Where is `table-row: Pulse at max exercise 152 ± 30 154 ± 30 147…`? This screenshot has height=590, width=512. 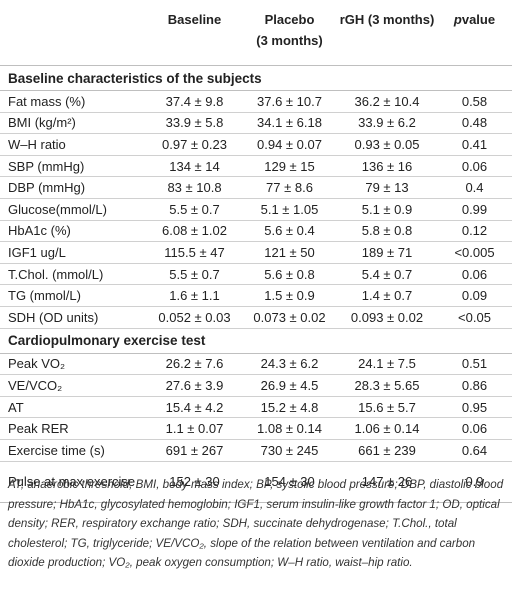
table-row: Pulse at max exercise 152 ± 30 154 ± 30 147… is located at coordinates (256, 482).